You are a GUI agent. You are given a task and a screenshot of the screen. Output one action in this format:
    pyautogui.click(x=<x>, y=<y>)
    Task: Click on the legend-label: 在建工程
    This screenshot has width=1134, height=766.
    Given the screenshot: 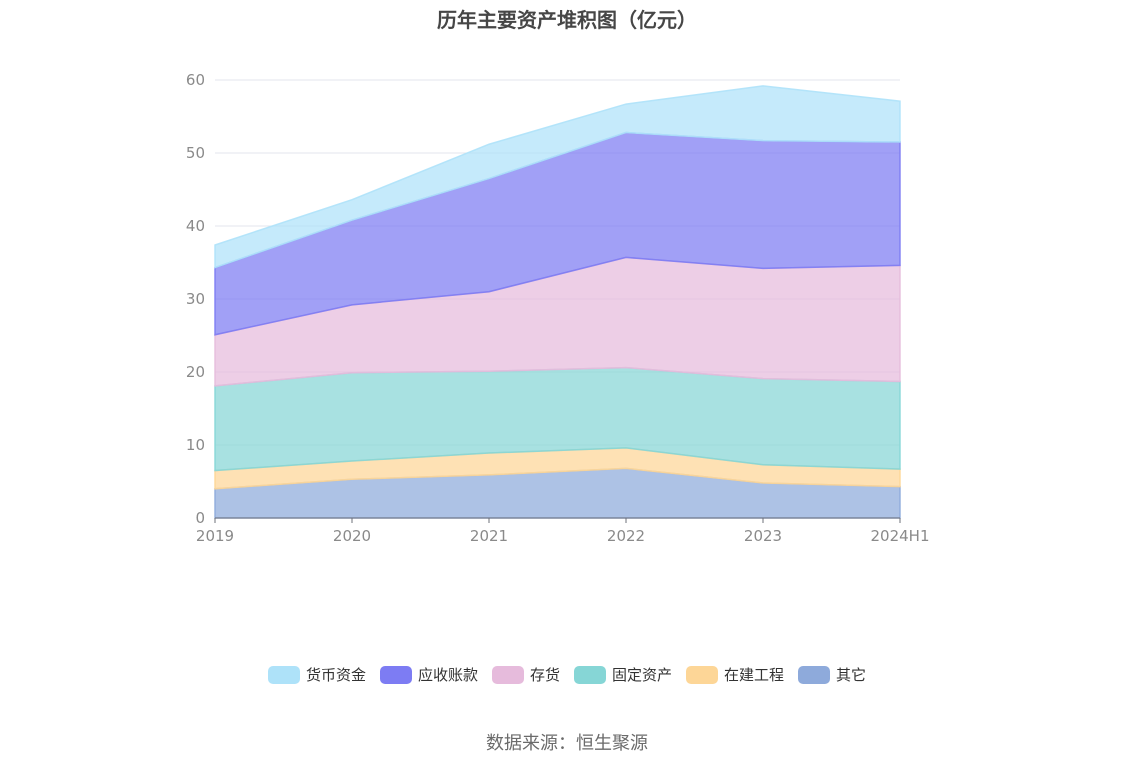 What is the action you would take?
    pyautogui.click(x=754, y=675)
    